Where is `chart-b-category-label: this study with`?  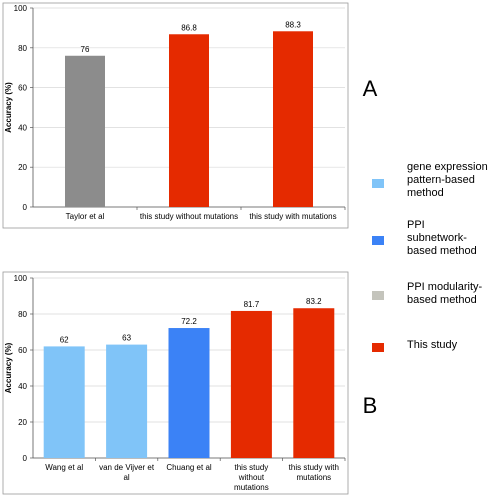 chart-b-category-label: this study with is located at coordinates (314, 467).